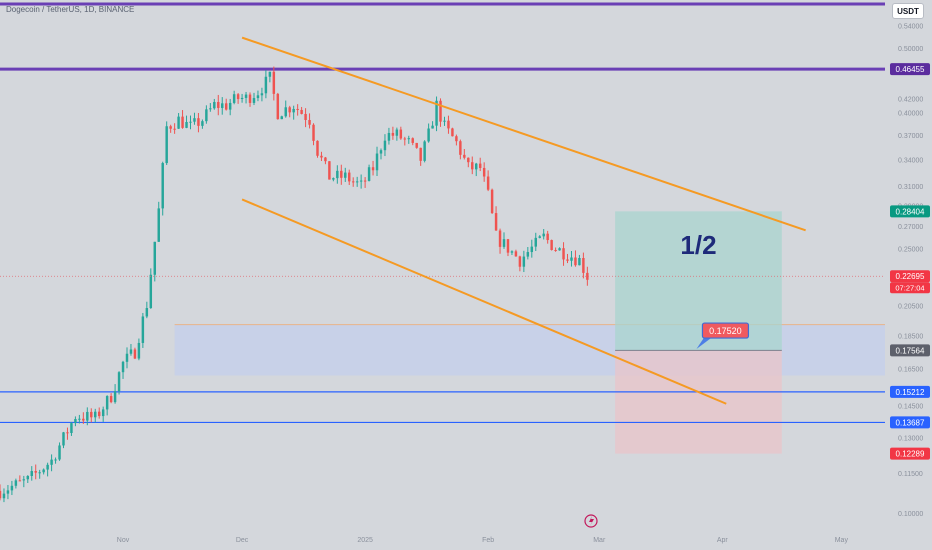 This screenshot has width=932, height=550. Describe the element at coordinates (910, 160) in the screenshot. I see `y-tick-label: 0.34000` at that location.